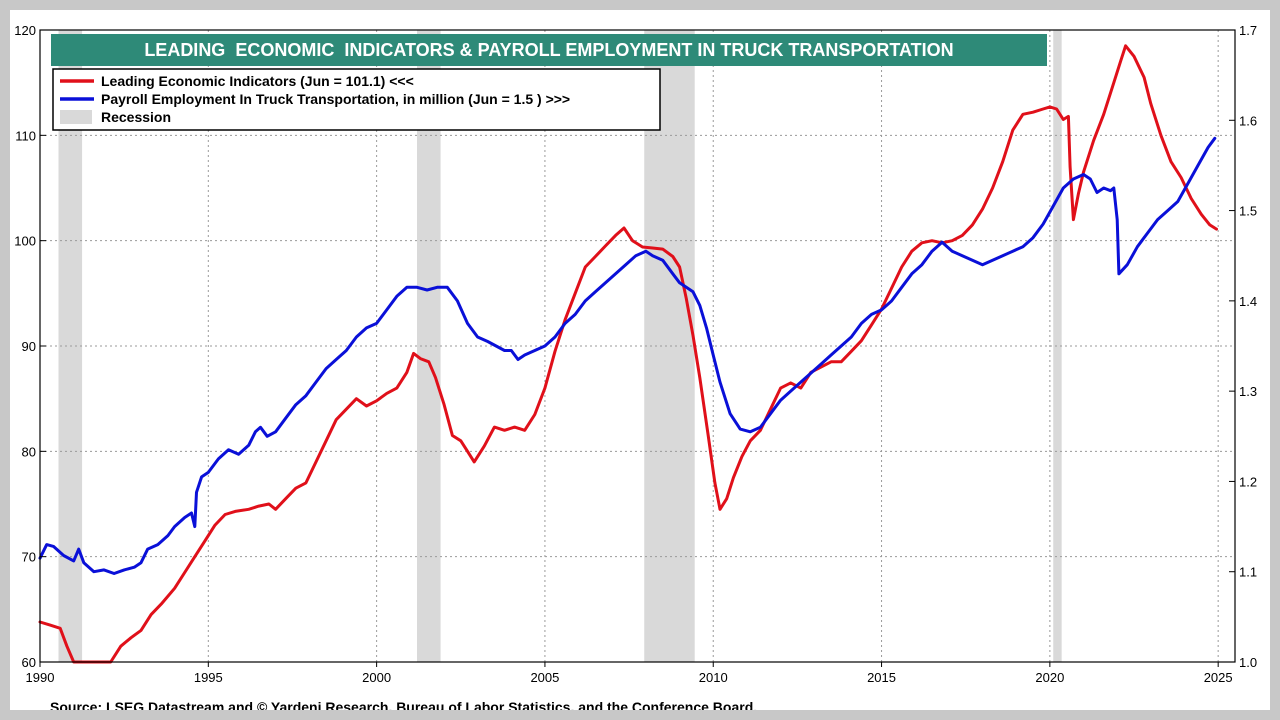  What do you see at coordinates (1248, 391) in the screenshot?
I see `right-tick-label-3: 1.3` at bounding box center [1248, 391].